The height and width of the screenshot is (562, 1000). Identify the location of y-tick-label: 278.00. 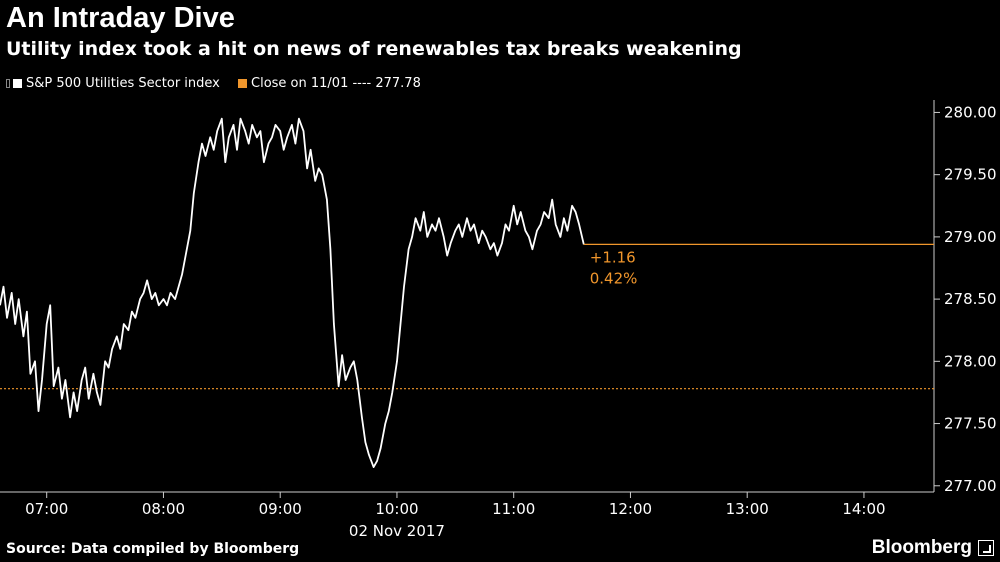
(970, 361).